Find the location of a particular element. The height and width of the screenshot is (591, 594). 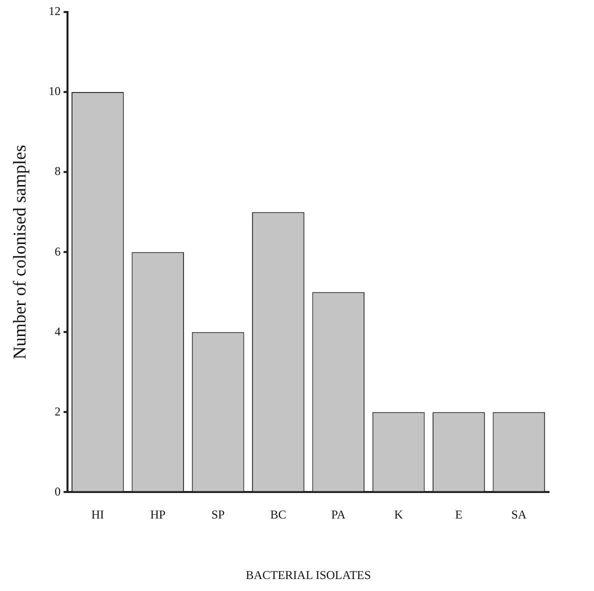

x-tick-label: PA is located at coordinates (338, 515).